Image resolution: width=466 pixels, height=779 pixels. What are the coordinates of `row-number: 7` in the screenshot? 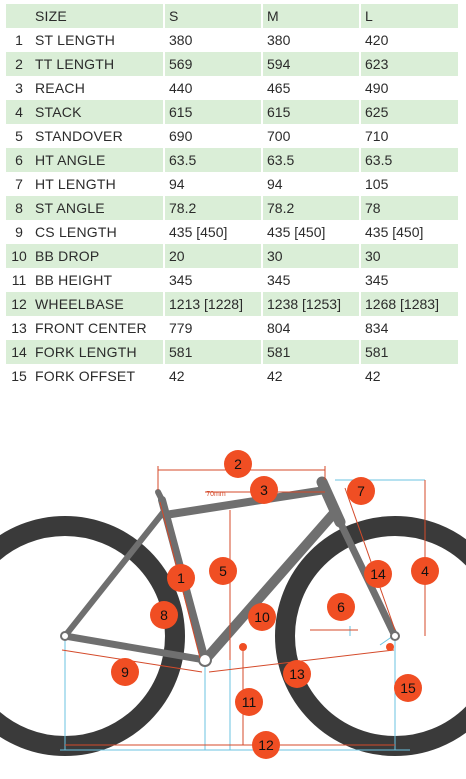 It's located at (19, 184).